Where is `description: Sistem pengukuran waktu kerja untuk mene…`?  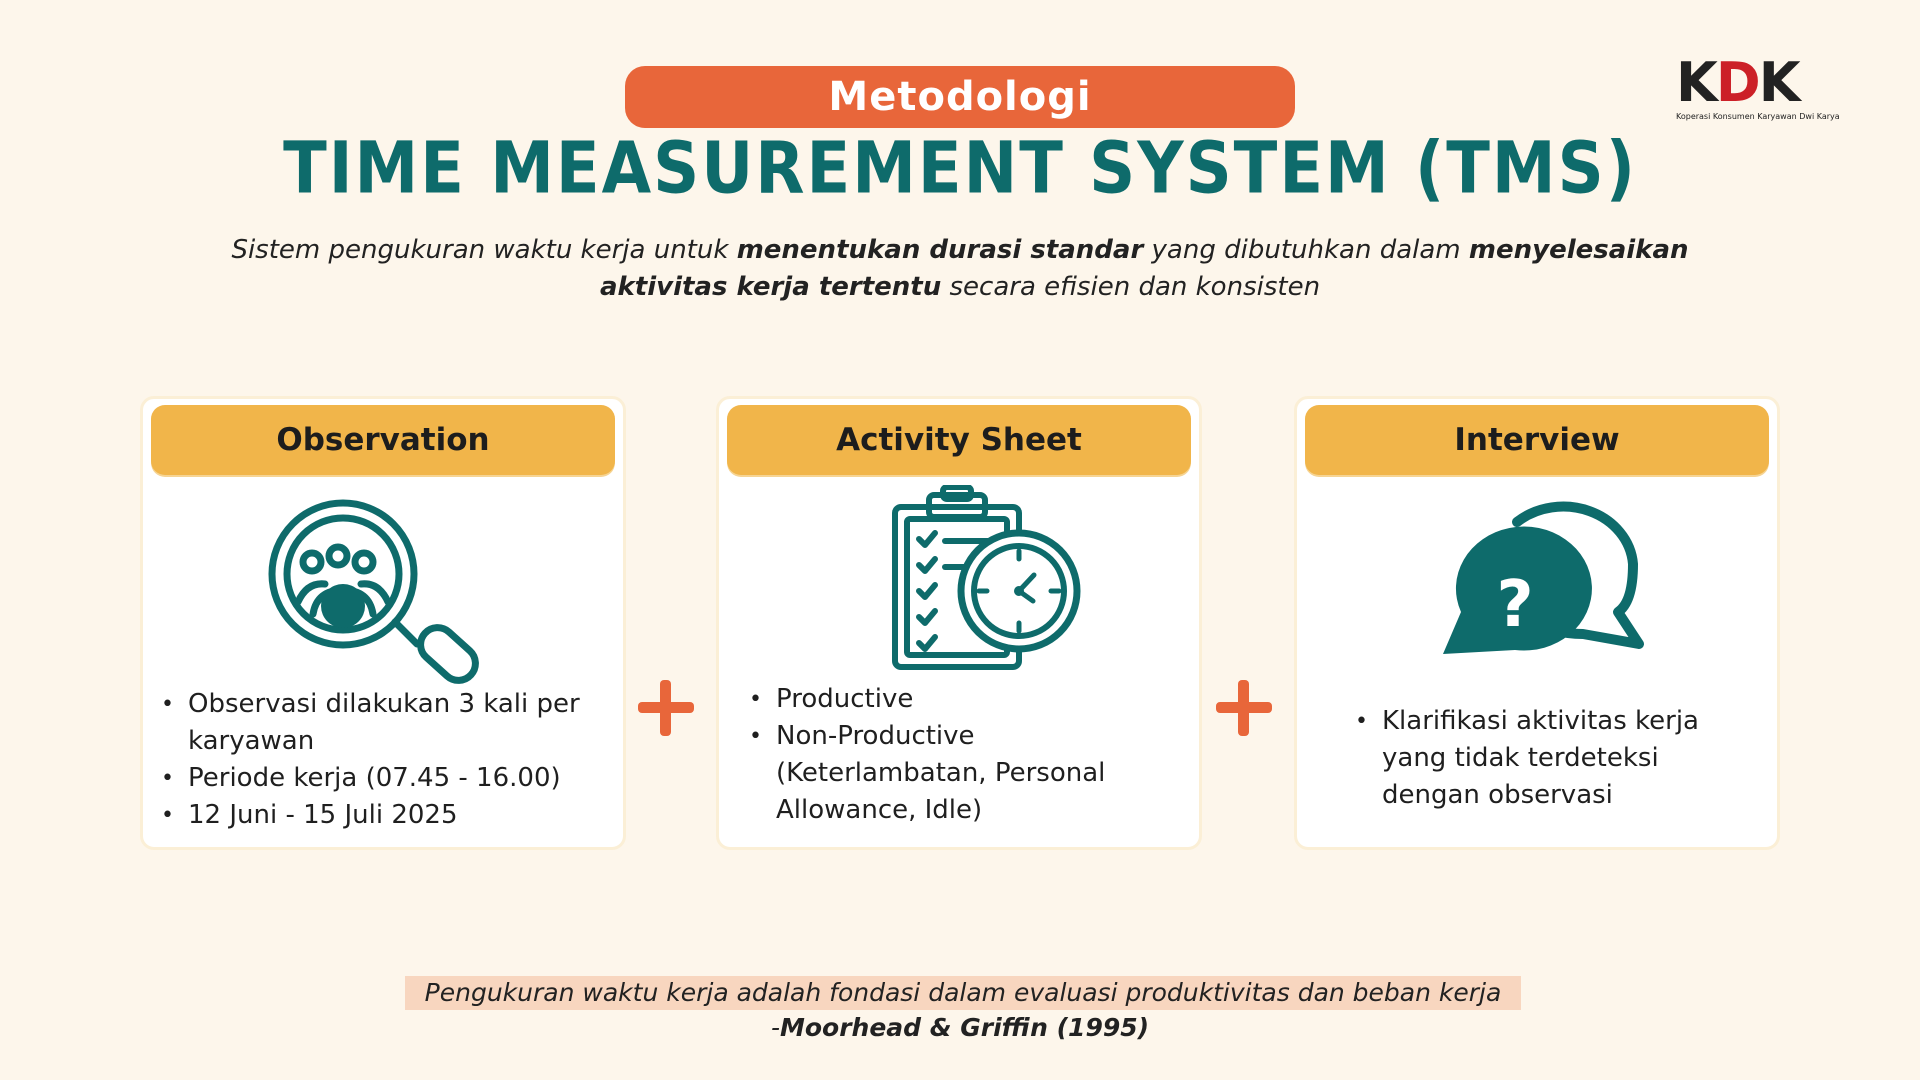 description: Sistem pengukuran waktu kerja untuk mene… is located at coordinates (960, 269).